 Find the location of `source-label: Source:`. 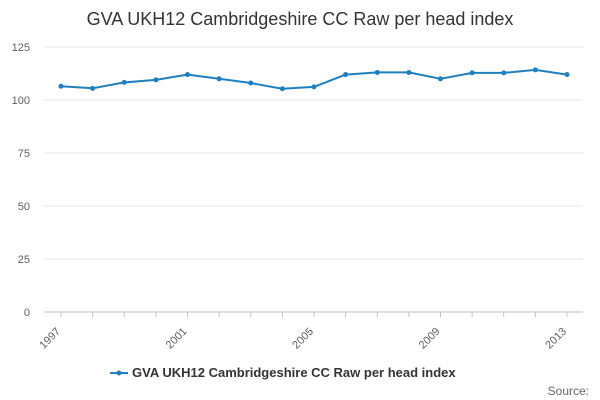

source-label: Source: is located at coordinates (568, 391).